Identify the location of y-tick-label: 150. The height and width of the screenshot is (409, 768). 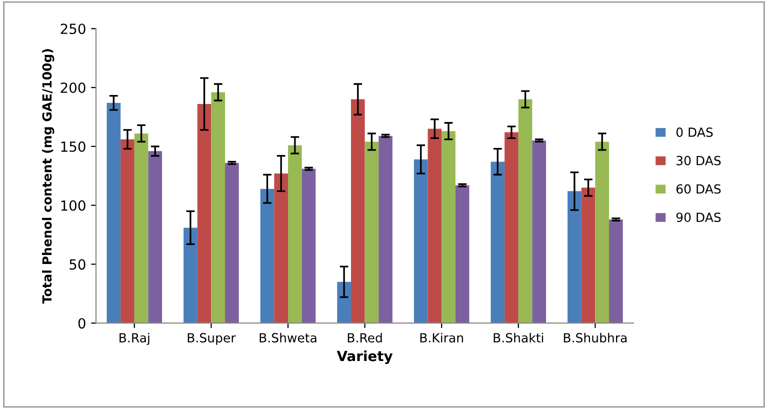
(73, 146).